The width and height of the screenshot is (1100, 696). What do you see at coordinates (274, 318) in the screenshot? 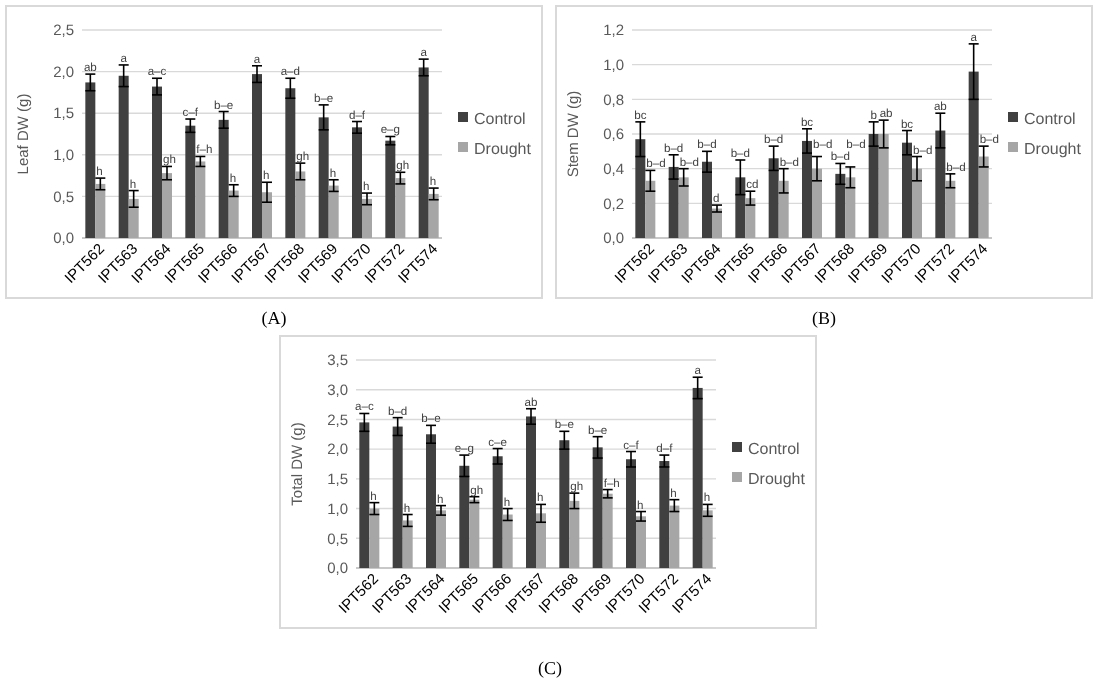
I see `text: (A)` at bounding box center [274, 318].